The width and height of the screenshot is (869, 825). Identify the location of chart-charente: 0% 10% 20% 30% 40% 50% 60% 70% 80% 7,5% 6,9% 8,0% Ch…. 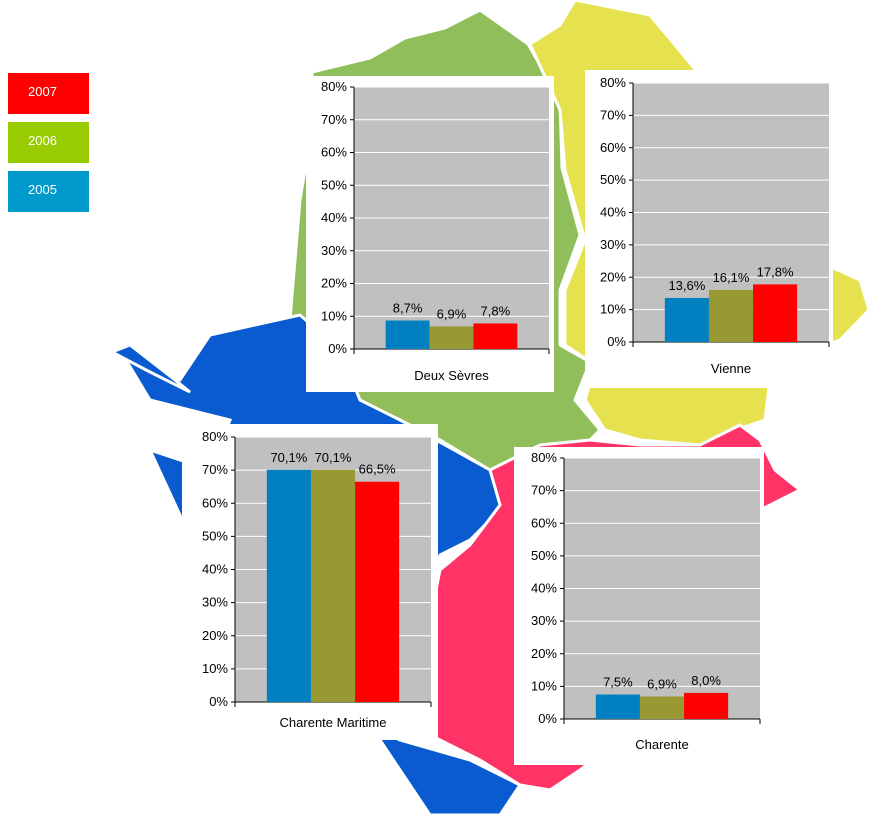
(639, 606).